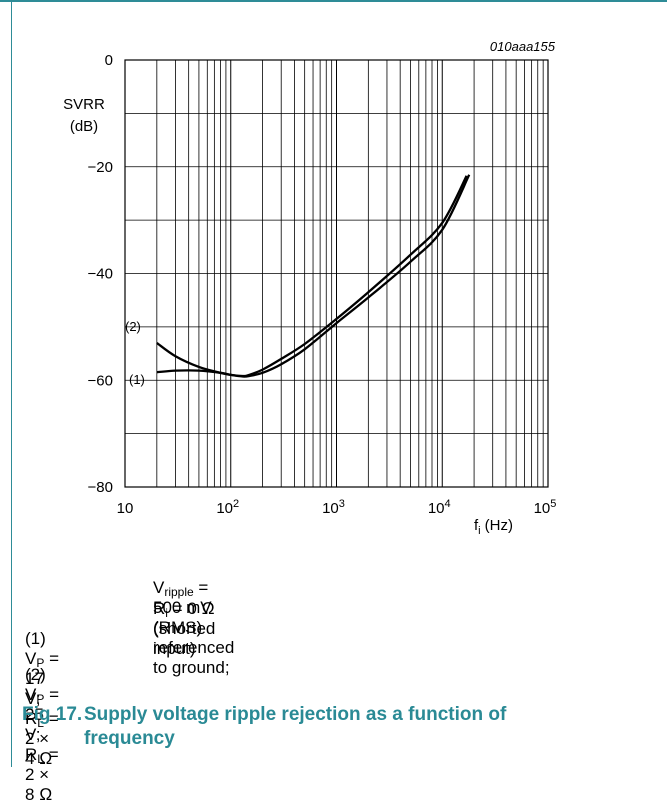  What do you see at coordinates (52, 714) in the screenshot?
I see `figure-number: Fig 17.` at bounding box center [52, 714].